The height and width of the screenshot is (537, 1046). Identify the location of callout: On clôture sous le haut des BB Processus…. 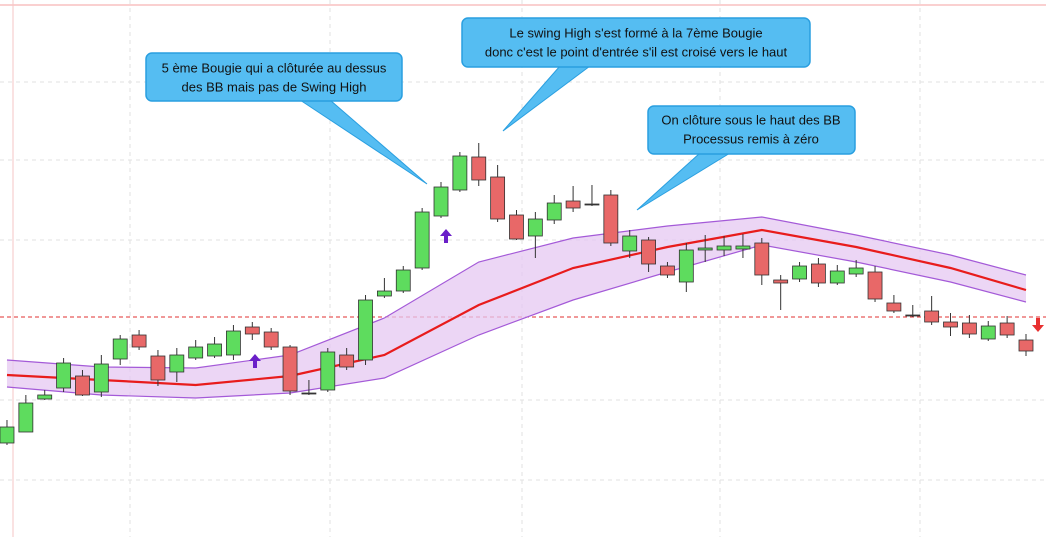
(746, 158).